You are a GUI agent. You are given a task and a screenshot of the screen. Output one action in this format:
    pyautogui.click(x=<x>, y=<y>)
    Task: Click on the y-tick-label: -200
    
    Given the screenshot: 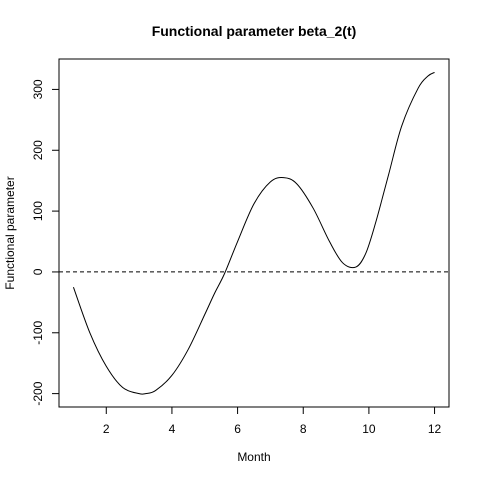 What is the action you would take?
    pyautogui.click(x=38, y=393)
    